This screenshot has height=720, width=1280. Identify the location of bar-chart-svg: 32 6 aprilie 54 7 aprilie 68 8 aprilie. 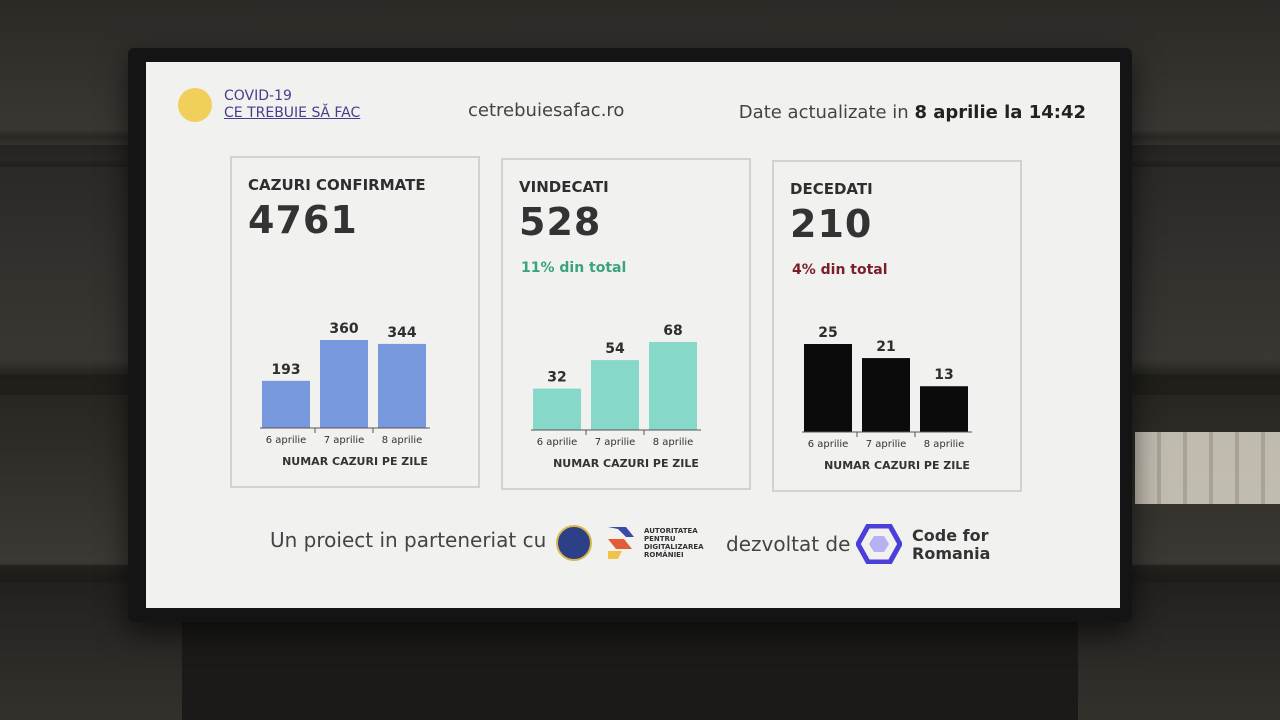
(616, 385).